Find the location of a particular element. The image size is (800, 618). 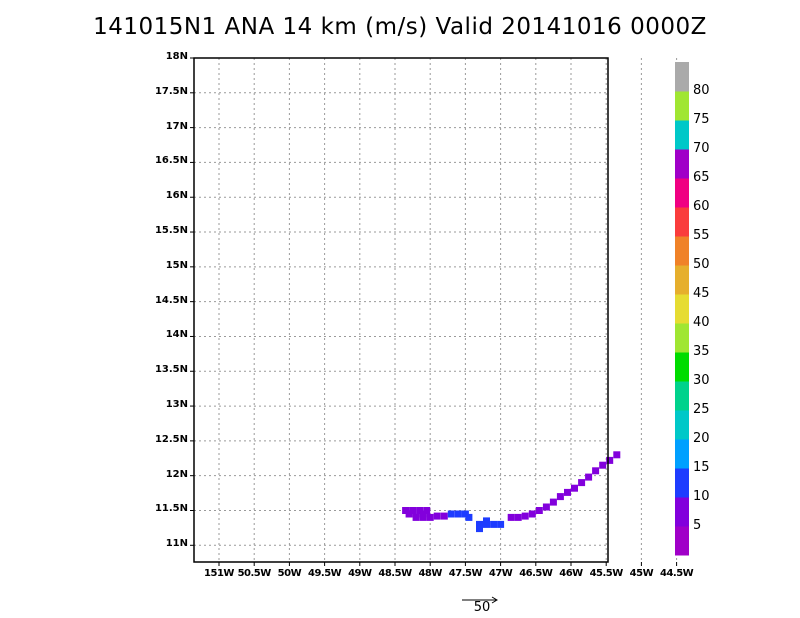

reference-vector is located at coordinates (480, 600).